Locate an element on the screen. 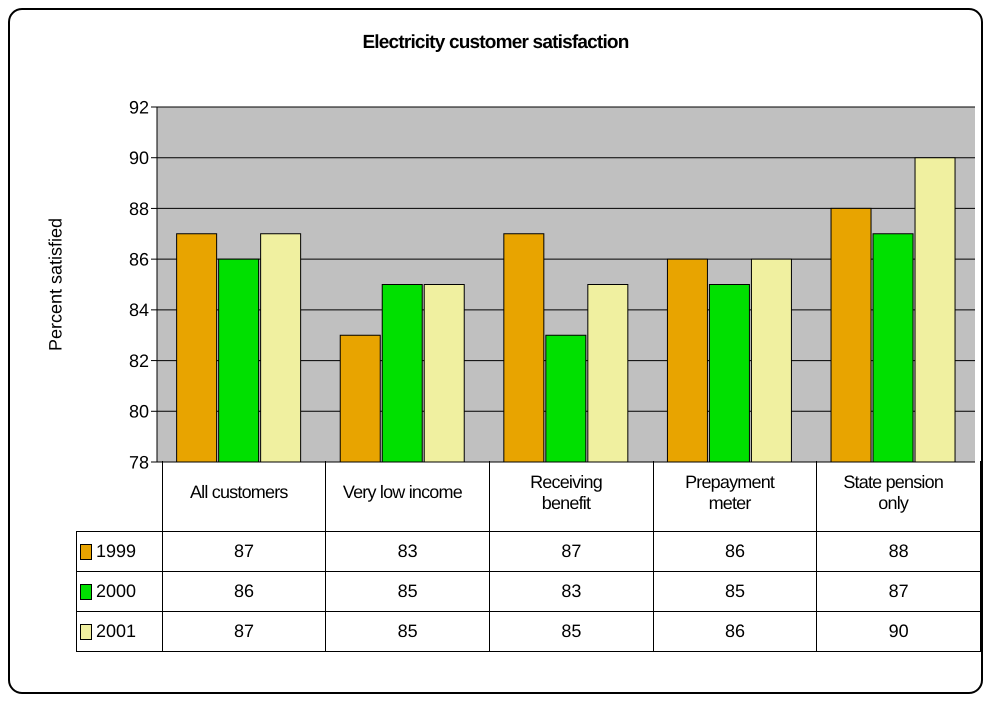 The image size is (997, 706). legend-label: 2001 is located at coordinates (119, 631).